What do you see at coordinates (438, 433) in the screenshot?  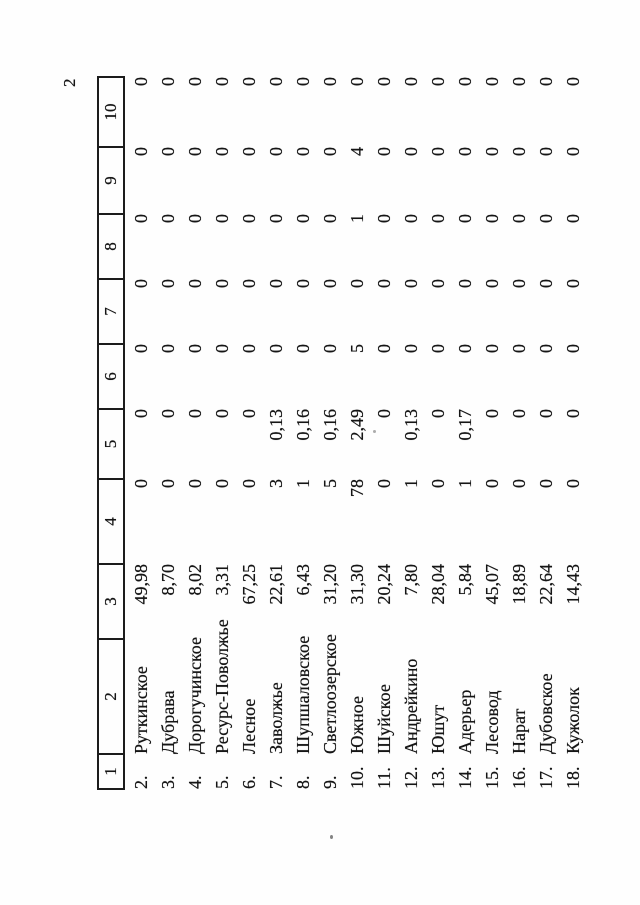 I see `table-row: 13. Юшут 28,04 0 0 0 0 0 0 0` at bounding box center [438, 433].